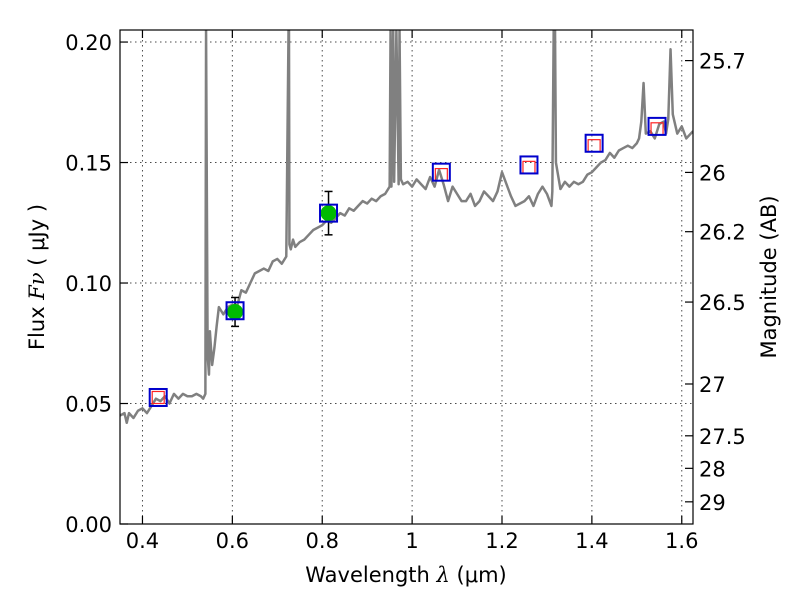 The width and height of the screenshot is (800, 600). Describe the element at coordinates (405, 575) in the screenshot. I see `x-axis-label: Wavelength λ (μm)` at that location.